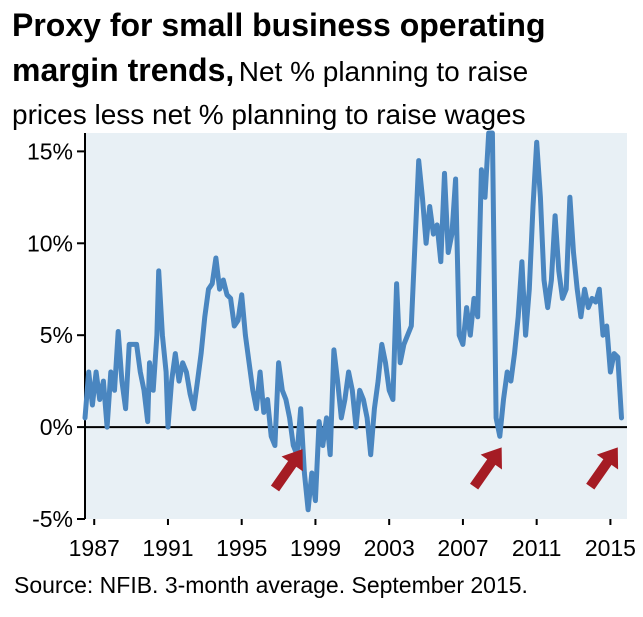  I want to click on subtitle-line-1: Net % planning to raise, so click(383, 71).